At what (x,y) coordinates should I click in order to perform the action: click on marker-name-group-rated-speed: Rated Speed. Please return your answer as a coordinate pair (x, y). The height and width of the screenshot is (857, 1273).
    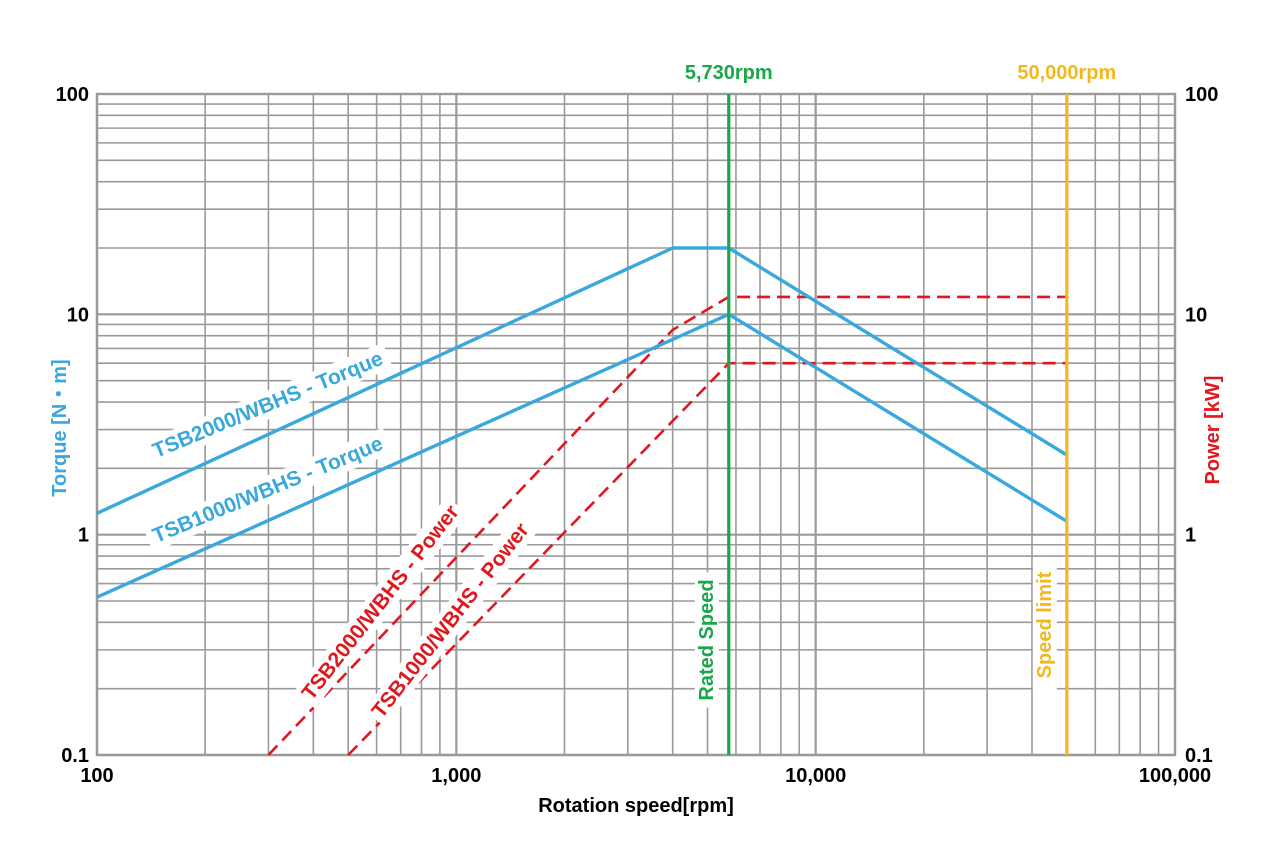
    Looking at the image, I should click on (706, 640).